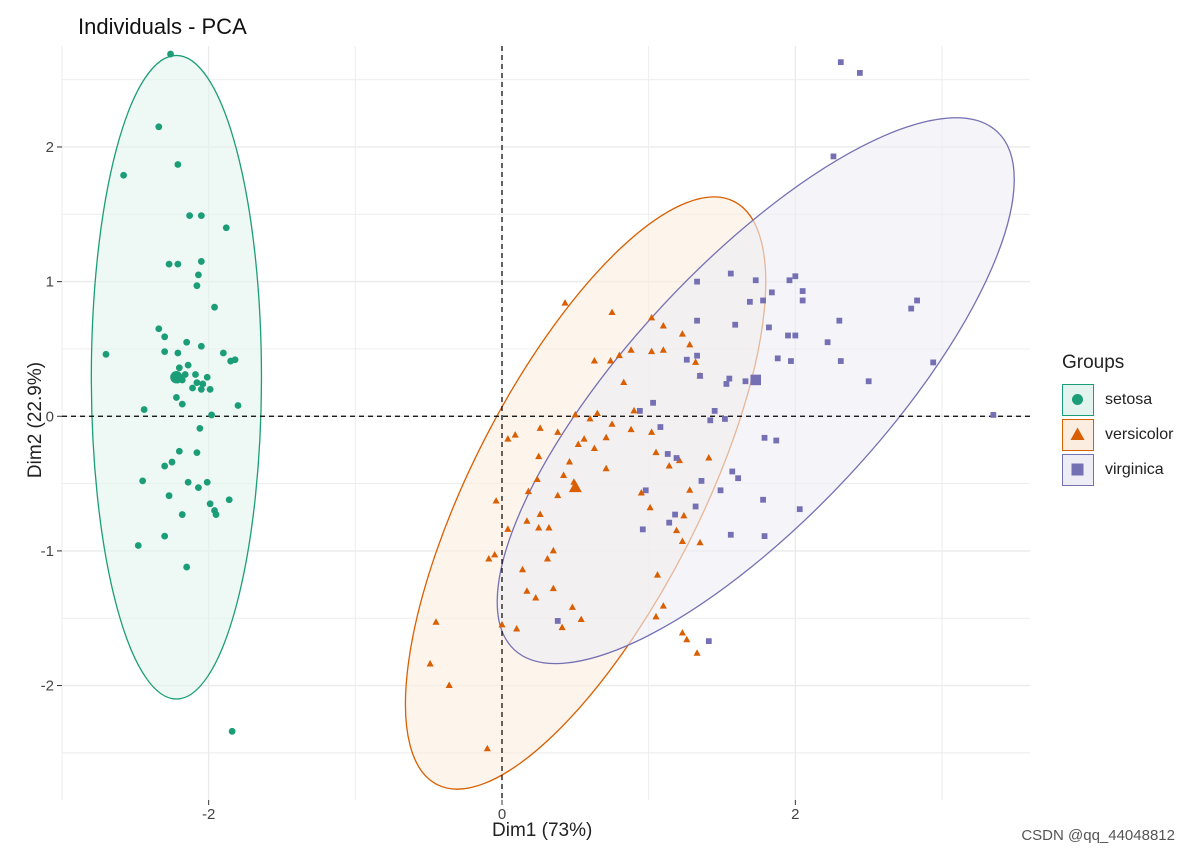 The height and width of the screenshot is (852, 1189). I want to click on x-tick-label: -2, so click(208, 814).